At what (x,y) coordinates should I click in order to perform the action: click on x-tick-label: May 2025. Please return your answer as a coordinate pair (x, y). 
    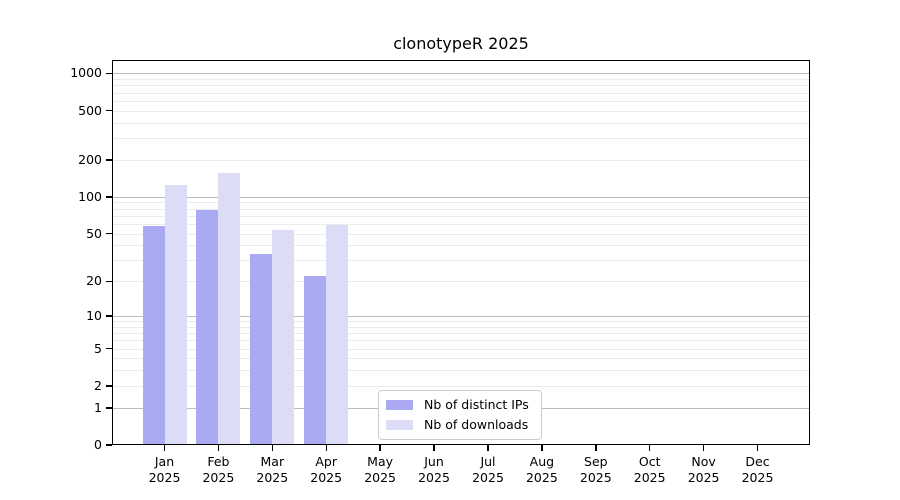
    Looking at the image, I should click on (380, 469).